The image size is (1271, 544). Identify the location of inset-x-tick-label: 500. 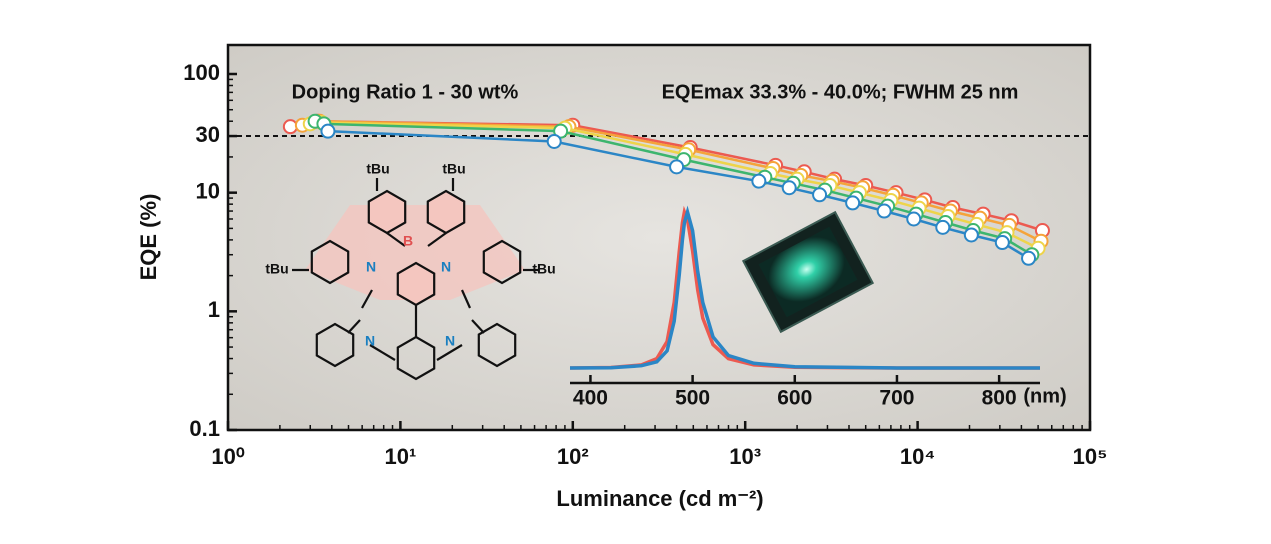
(692, 398).